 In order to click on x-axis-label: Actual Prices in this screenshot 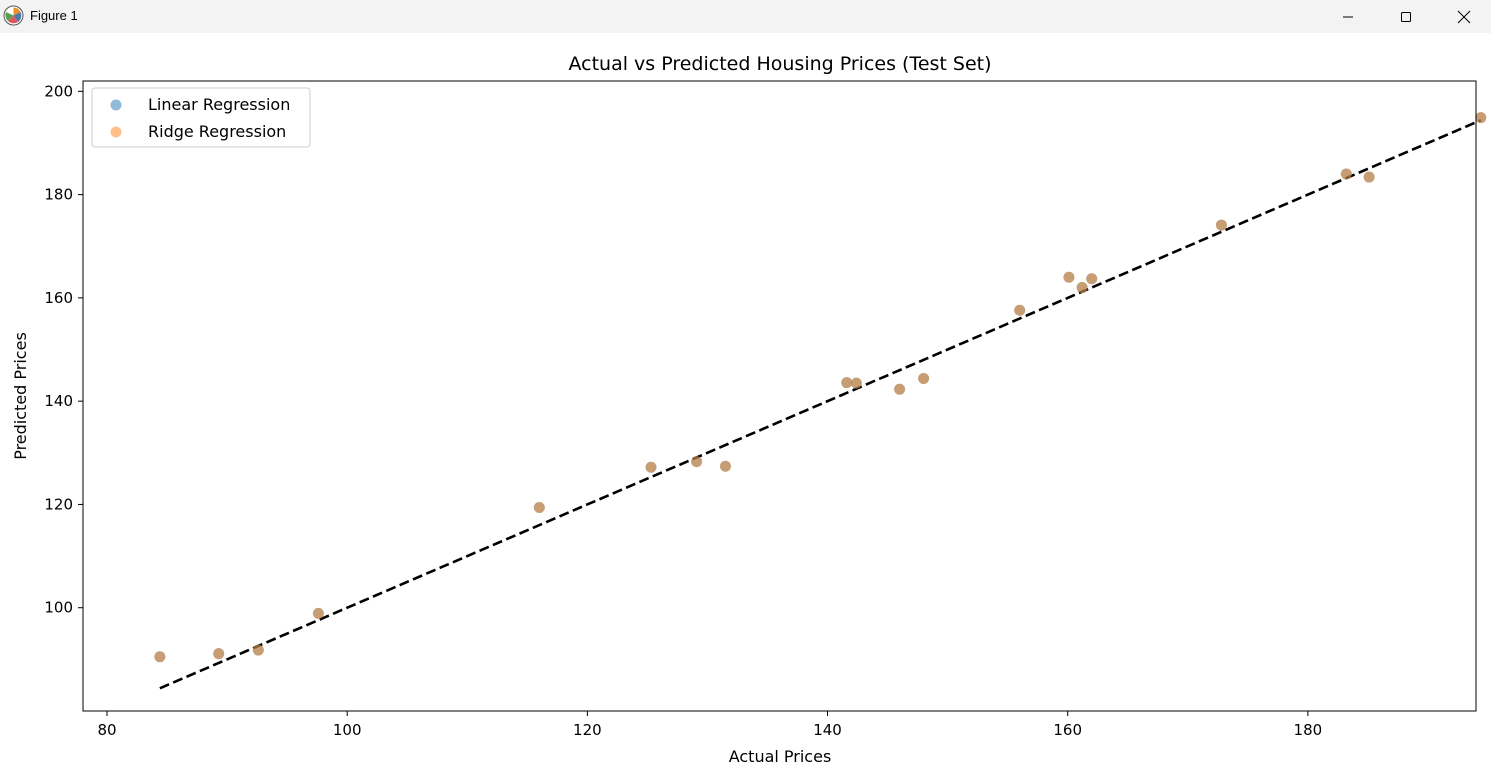, I will do `click(780, 756)`.